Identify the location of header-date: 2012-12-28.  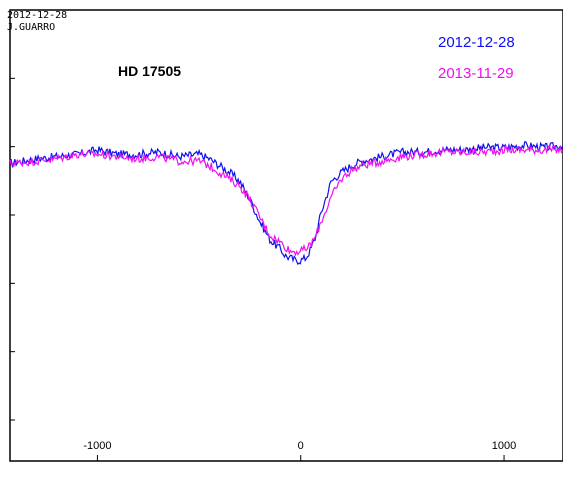
(37, 15).